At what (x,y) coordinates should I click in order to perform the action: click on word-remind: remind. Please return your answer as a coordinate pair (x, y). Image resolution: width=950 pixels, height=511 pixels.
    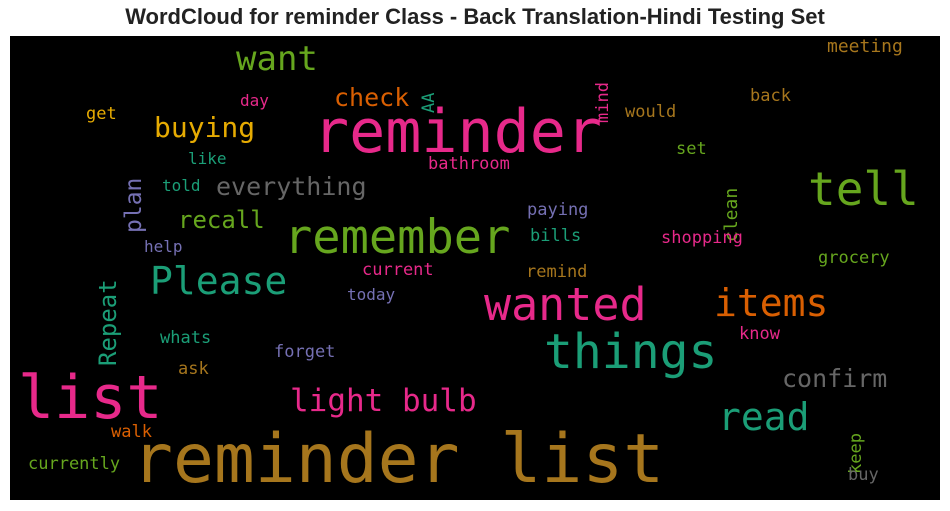
    Looking at the image, I should click on (557, 272).